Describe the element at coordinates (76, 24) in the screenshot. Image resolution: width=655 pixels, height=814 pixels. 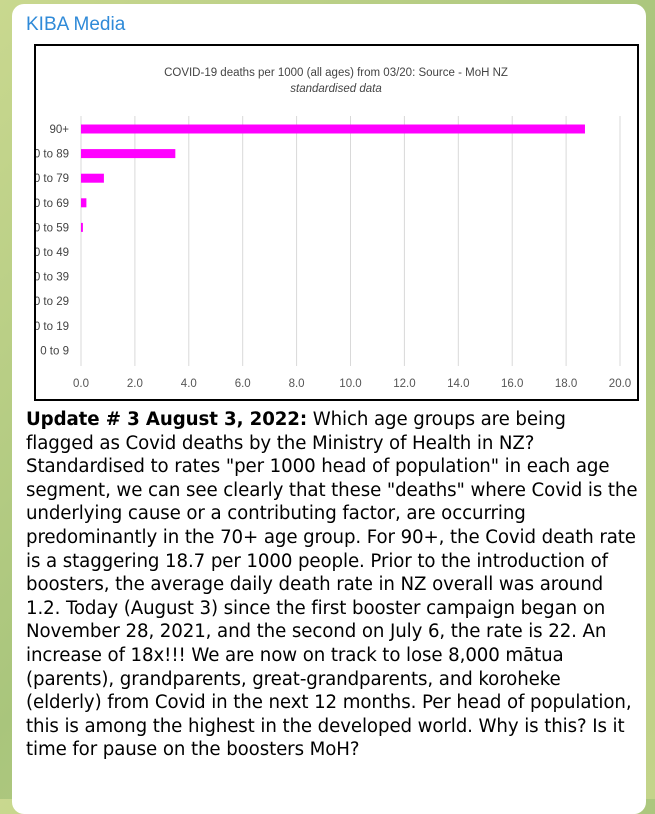
I see `channel-name: KIBA Media` at that location.